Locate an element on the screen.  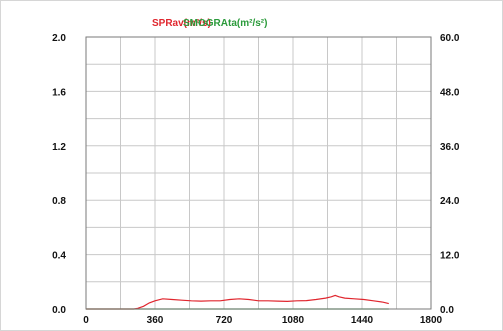
x-tick-label: 1800 is located at coordinates (431, 320).